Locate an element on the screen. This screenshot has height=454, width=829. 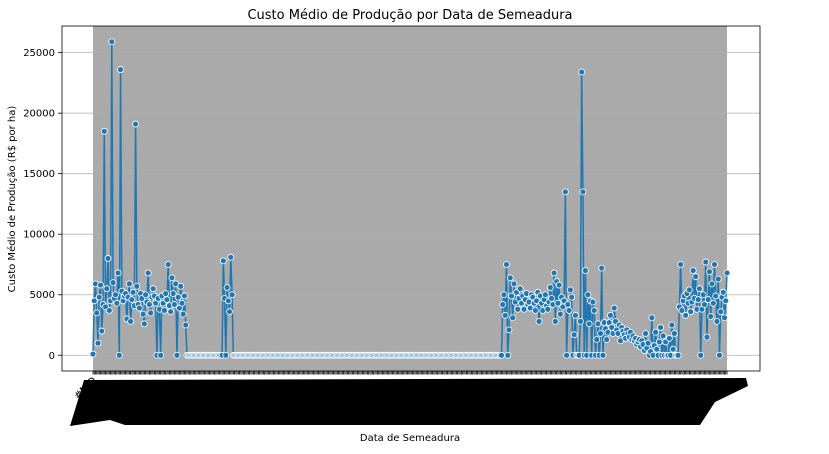
y-tick-label: 10000 is located at coordinates (39, 235).